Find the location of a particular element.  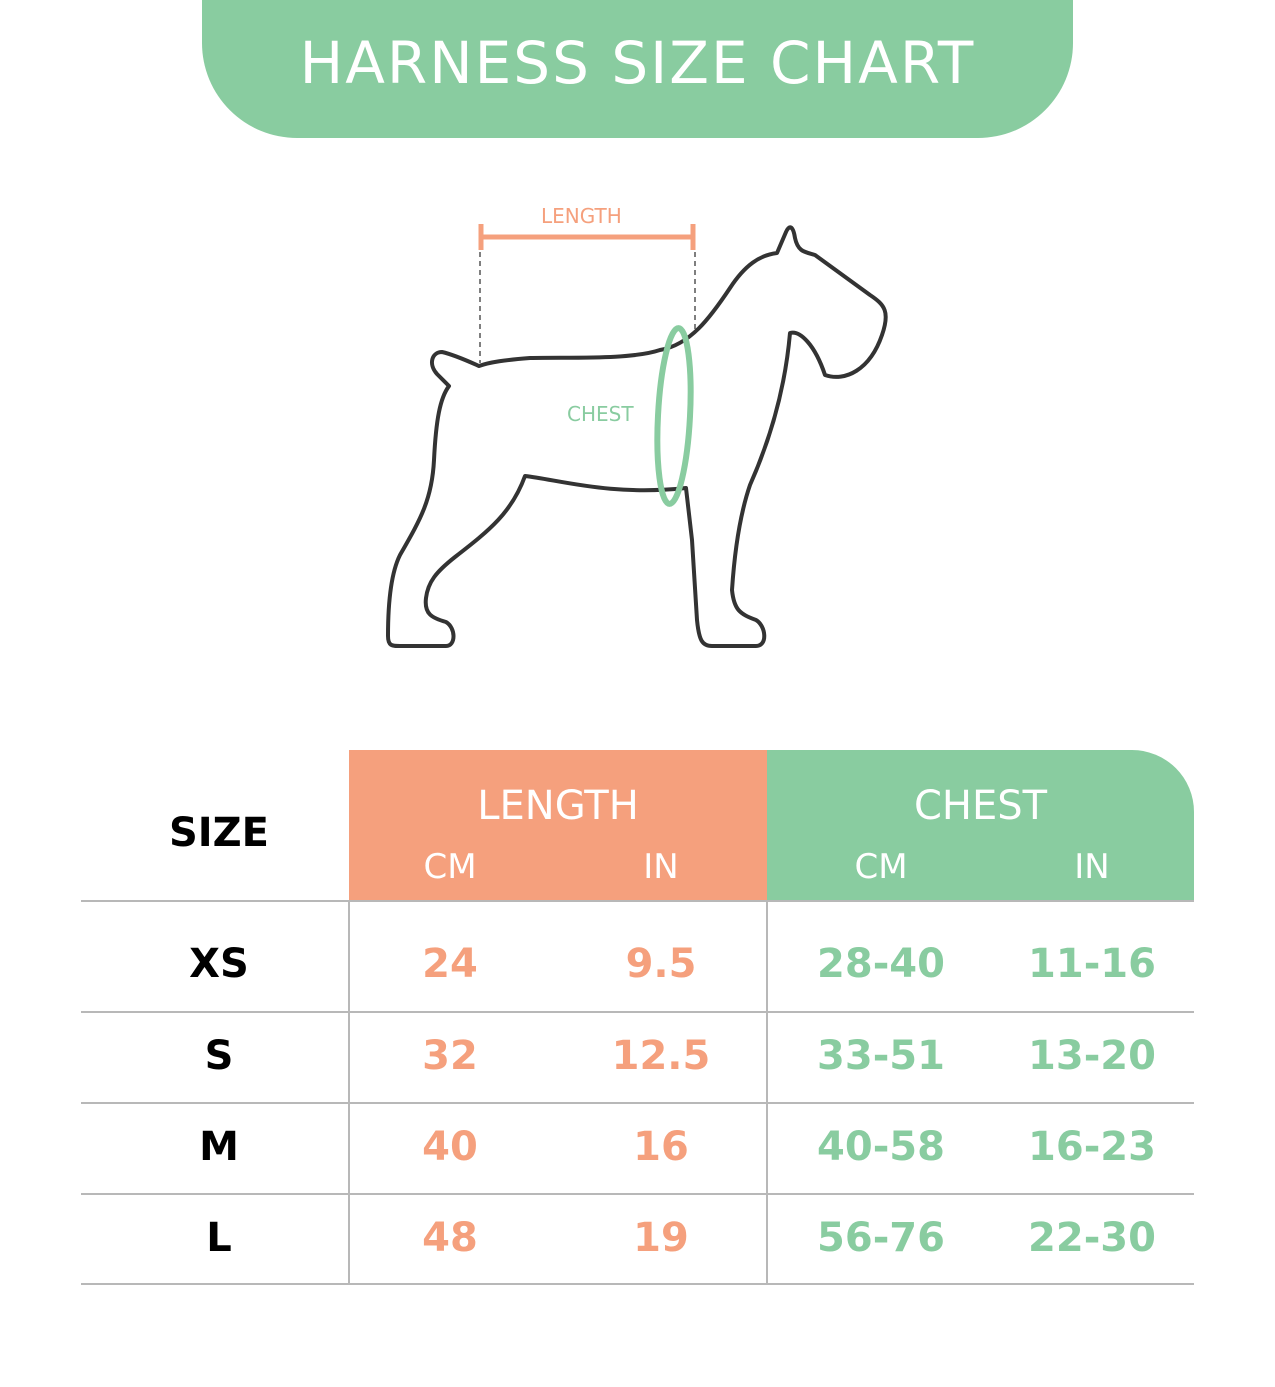

cell-length-cm: 32 is located at coordinates (450, 1056).